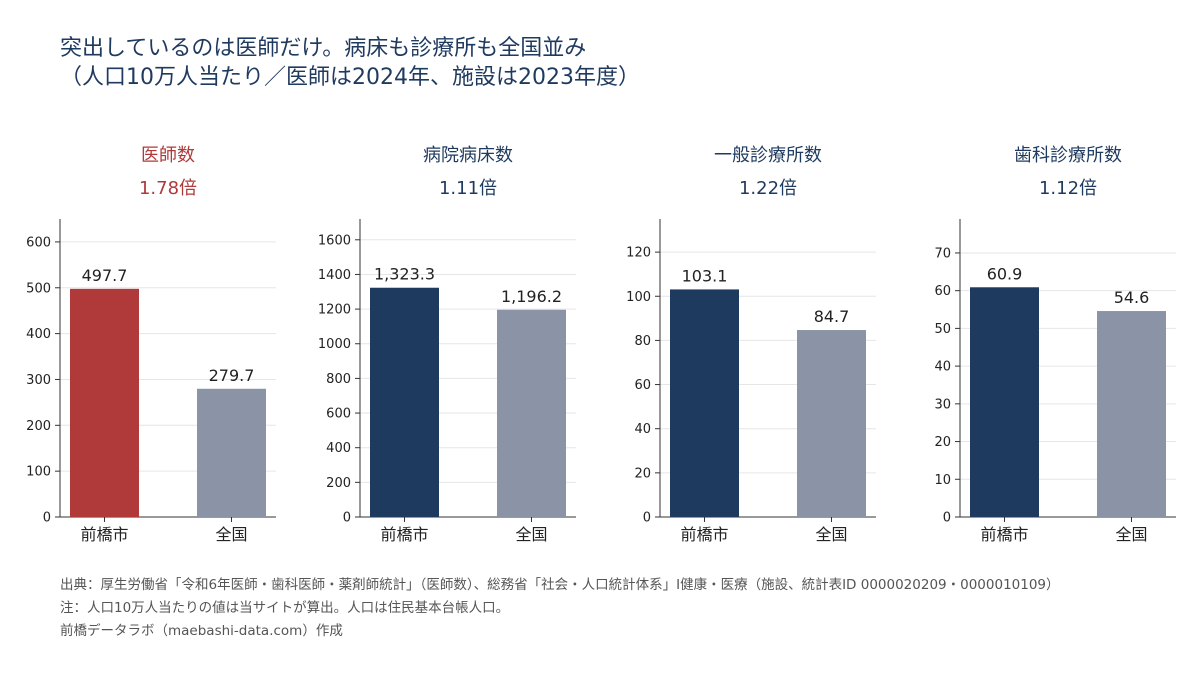 This screenshot has width=1200, height=675. What do you see at coordinates (942, 253) in the screenshot?
I see `y-tick-label: 70` at bounding box center [942, 253].